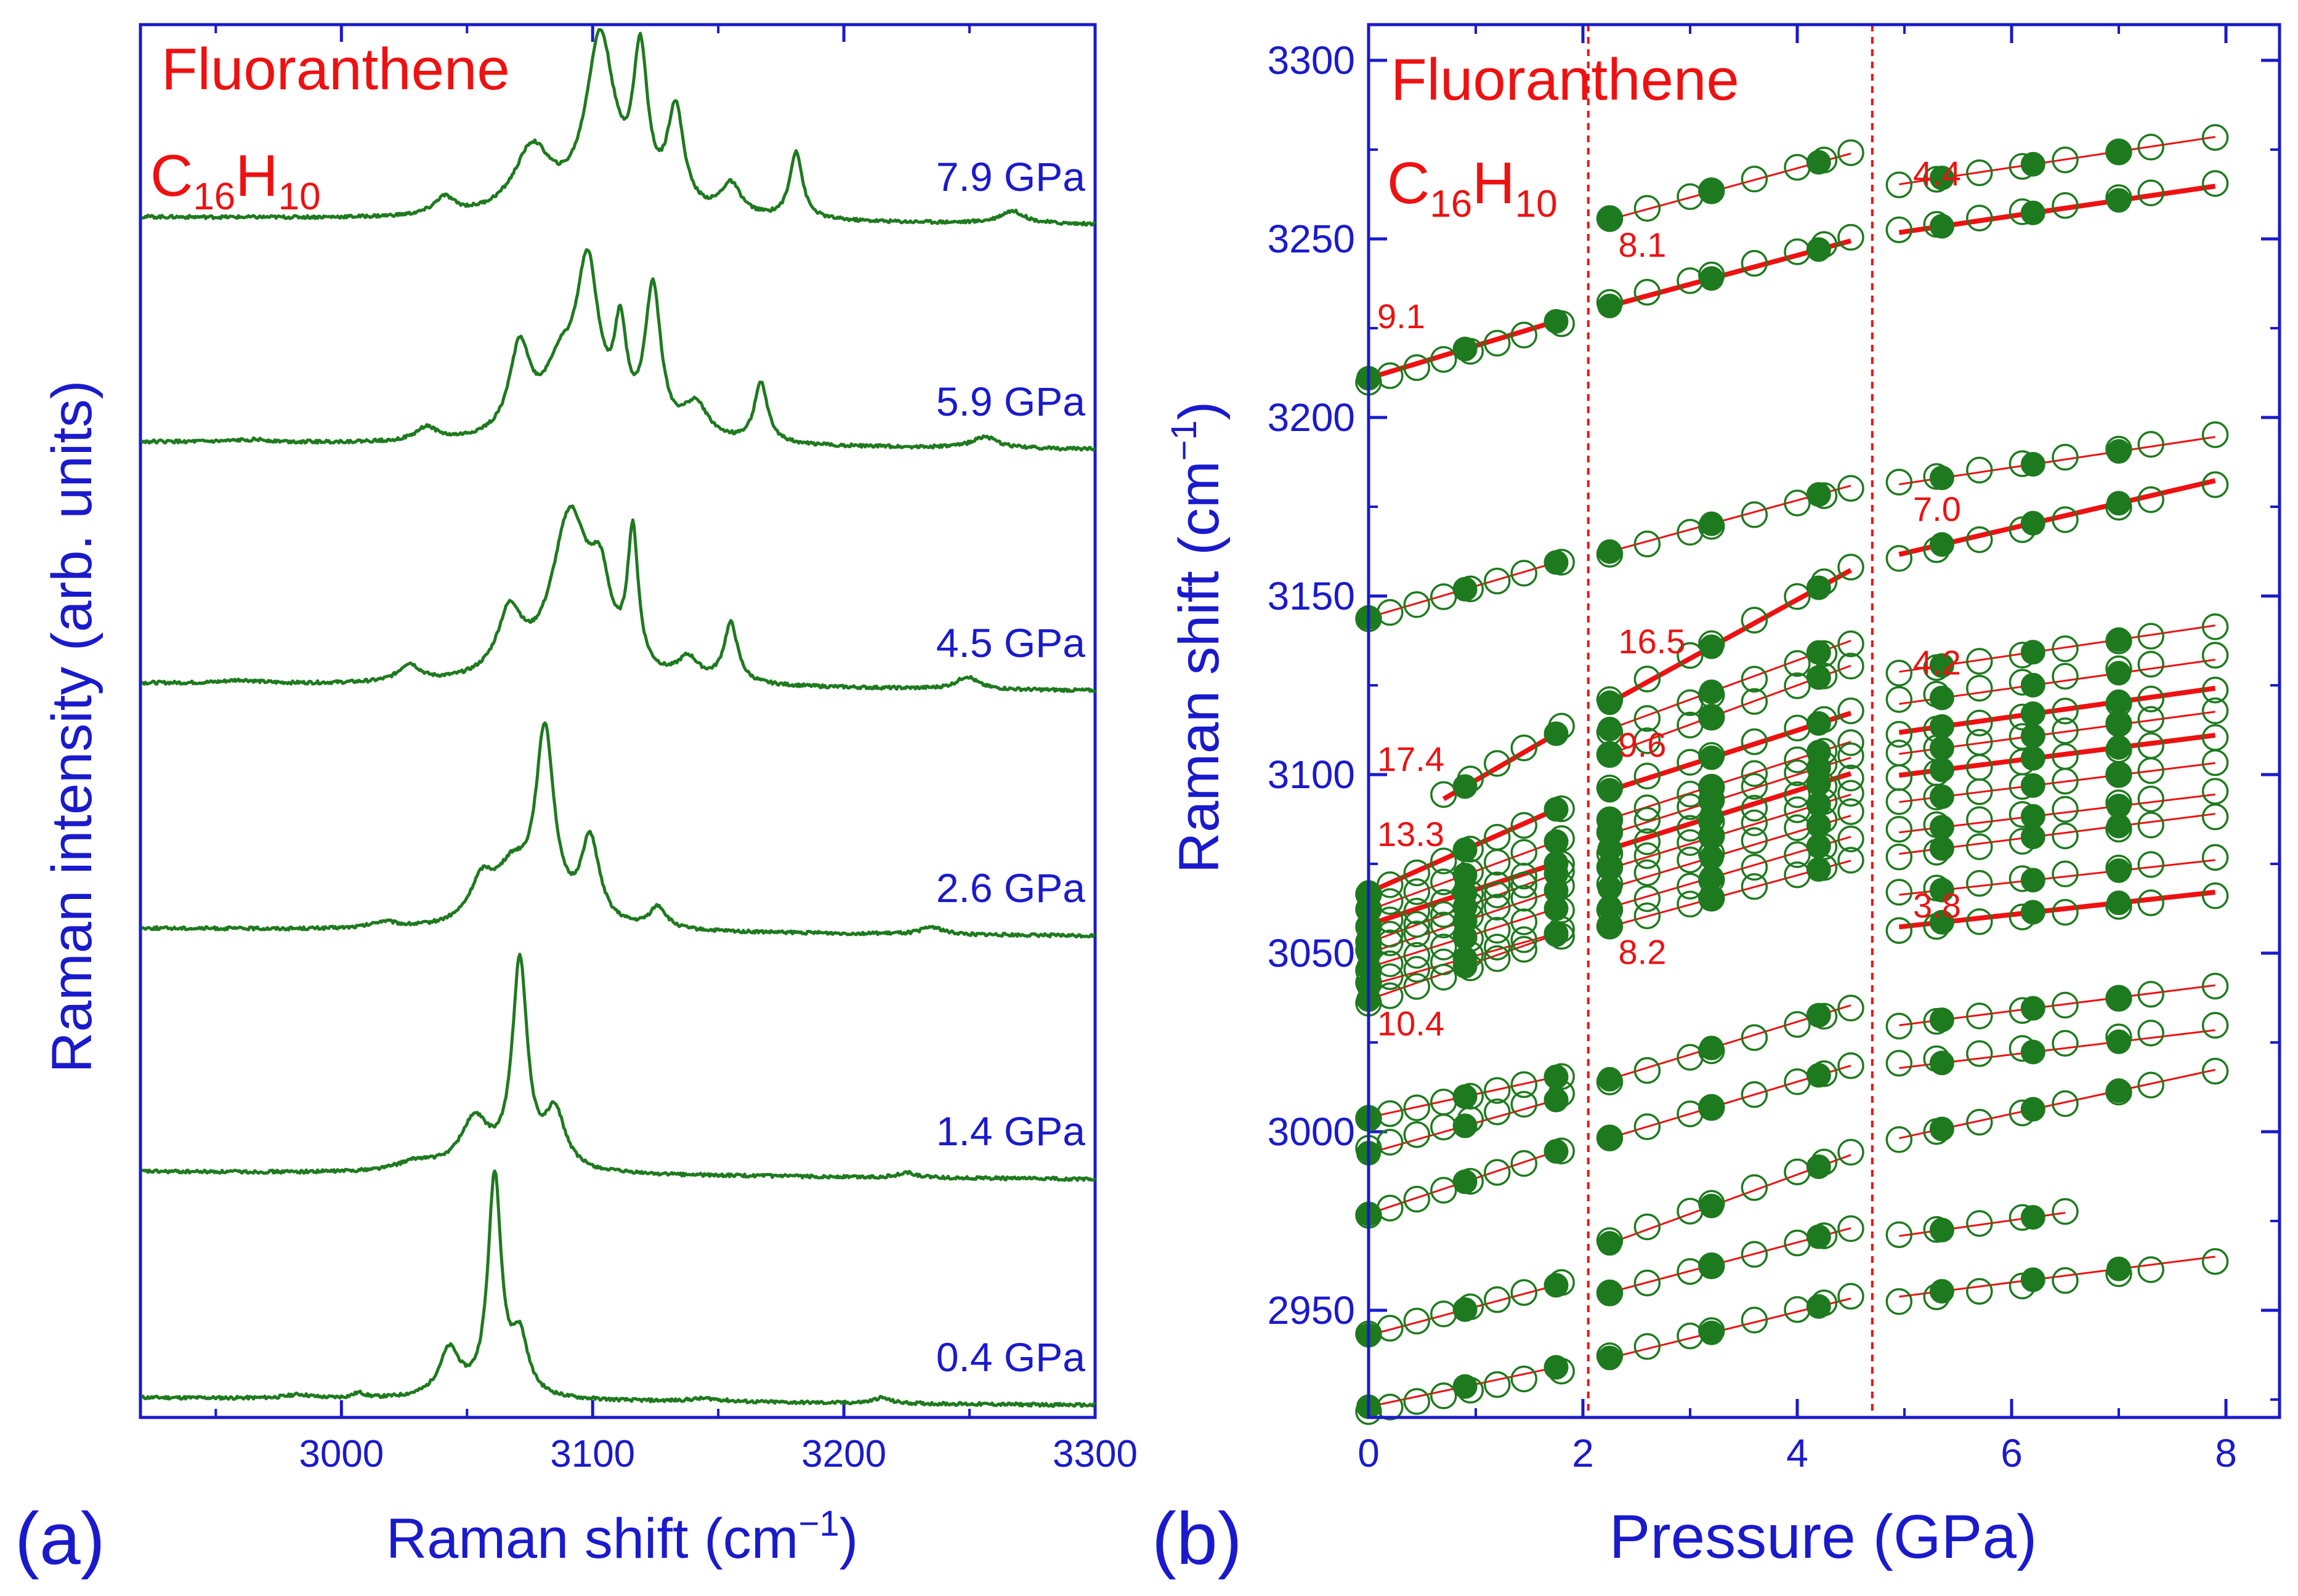 The height and width of the screenshot is (1596, 2298). I want to click on panel-b-x-tick-label: 4, so click(1797, 1453).